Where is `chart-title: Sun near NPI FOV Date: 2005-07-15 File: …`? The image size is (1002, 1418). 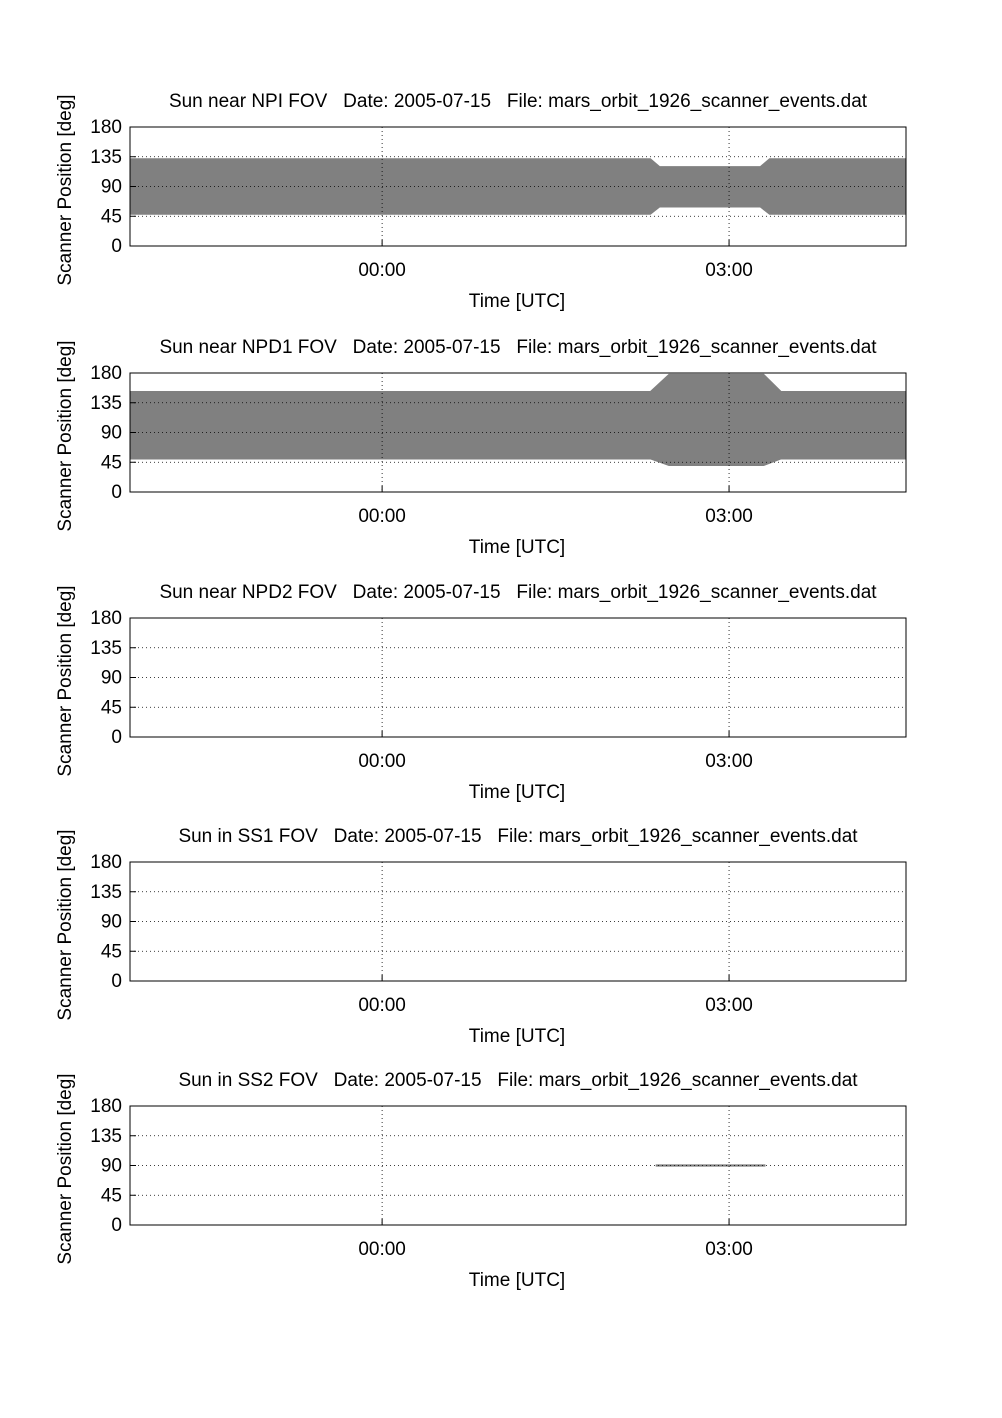 chart-title: Sun near NPI FOV Date: 2005-07-15 File: … is located at coordinates (518, 101).